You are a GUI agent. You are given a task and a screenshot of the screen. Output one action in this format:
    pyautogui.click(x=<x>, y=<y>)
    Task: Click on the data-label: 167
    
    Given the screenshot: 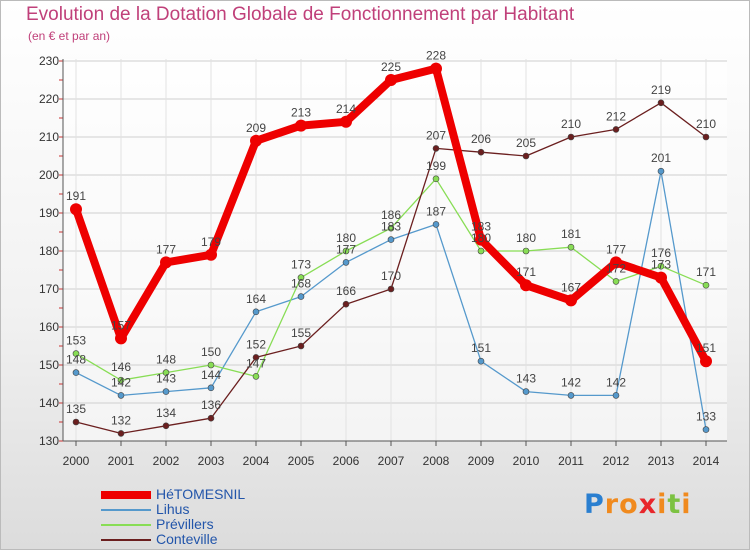 What is the action you would take?
    pyautogui.click(x=571, y=287)
    